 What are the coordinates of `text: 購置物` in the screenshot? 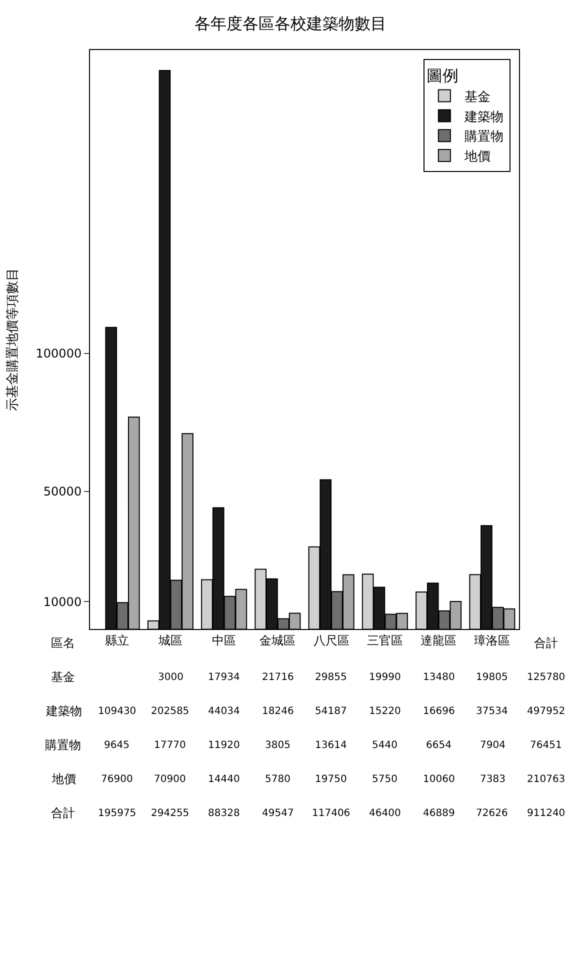 It's located at (63, 745).